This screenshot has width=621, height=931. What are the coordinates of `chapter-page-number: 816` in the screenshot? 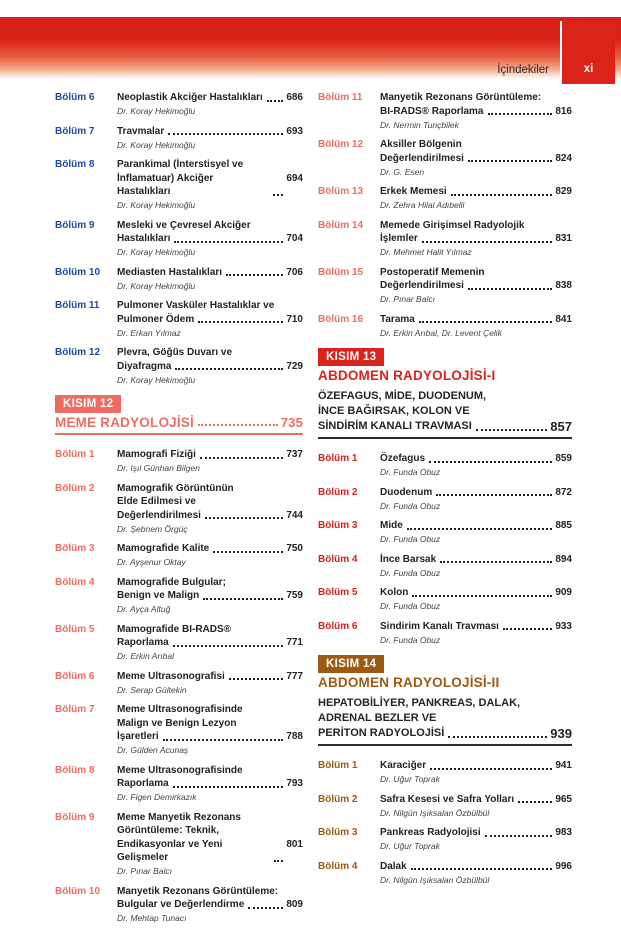 It's located at (563, 111).